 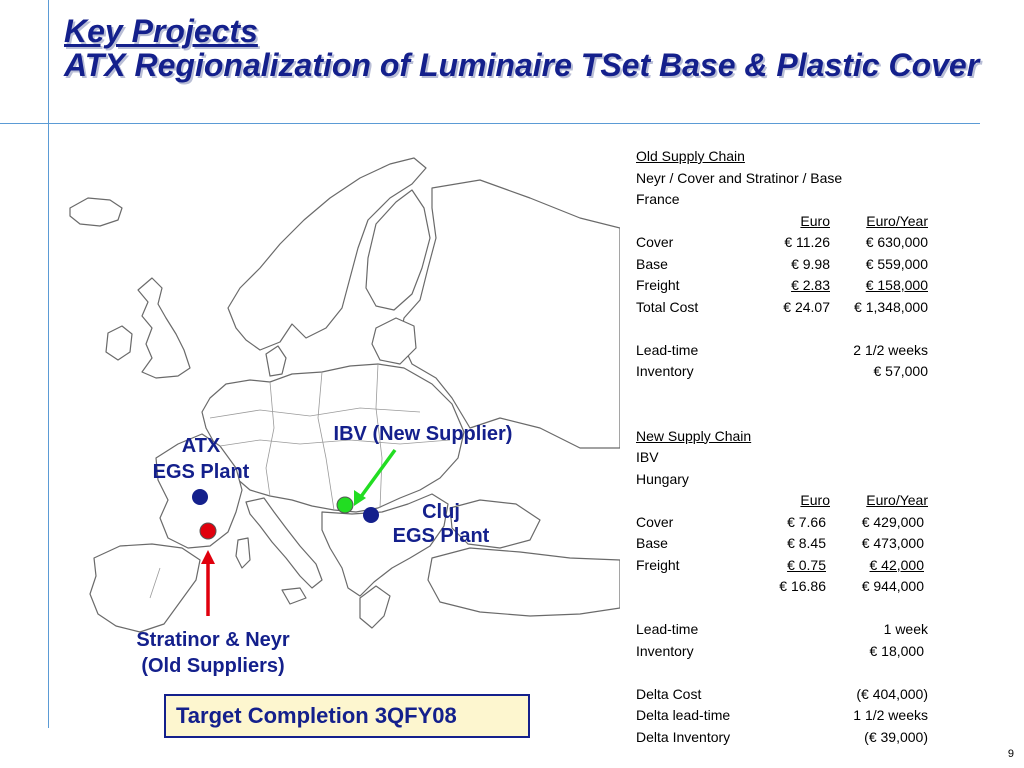 I want to click on old-row-euro-year: € 559,000, so click(x=896, y=263).